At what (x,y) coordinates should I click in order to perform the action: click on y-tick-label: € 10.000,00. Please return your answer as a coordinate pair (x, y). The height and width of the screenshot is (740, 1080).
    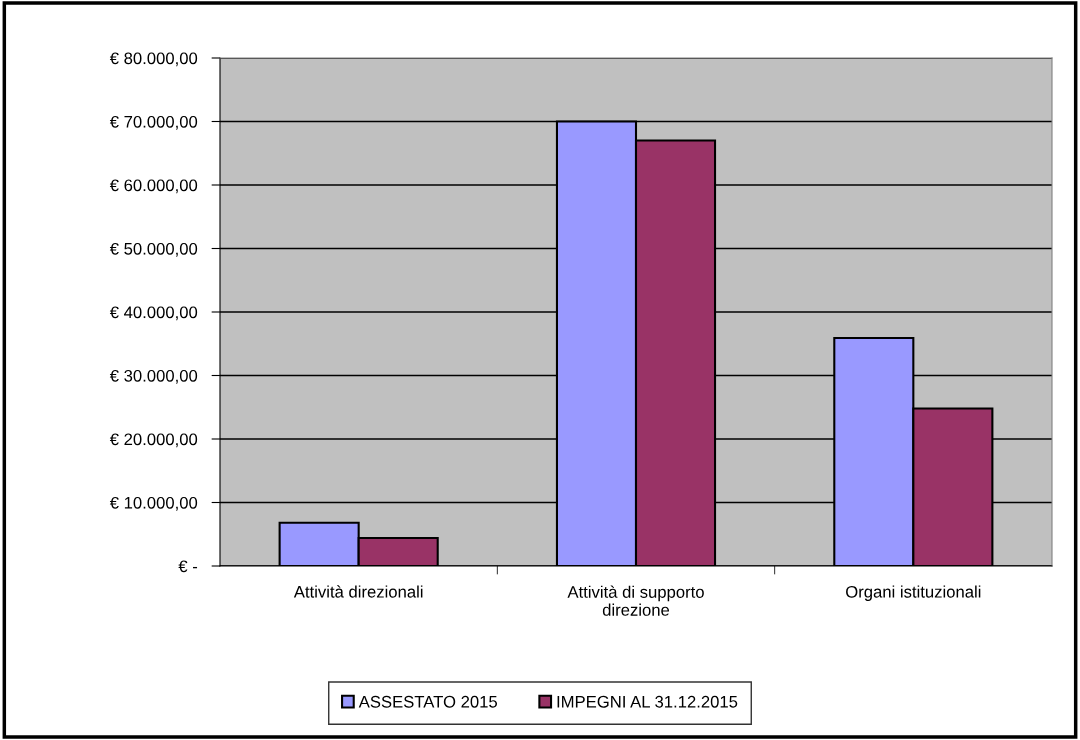
    Looking at the image, I should click on (153, 503).